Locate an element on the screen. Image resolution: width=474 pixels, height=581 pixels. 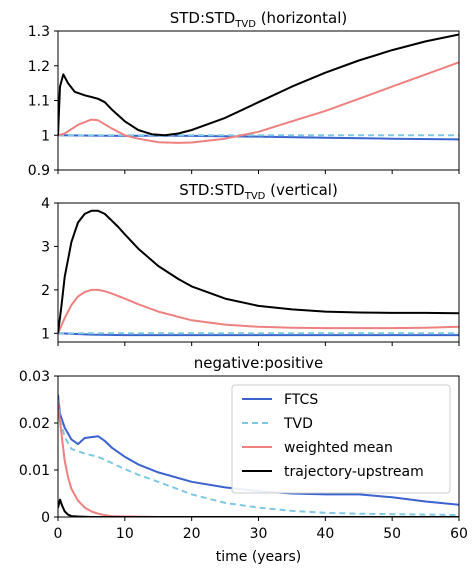
x-tick-label: 0 is located at coordinates (58, 534).